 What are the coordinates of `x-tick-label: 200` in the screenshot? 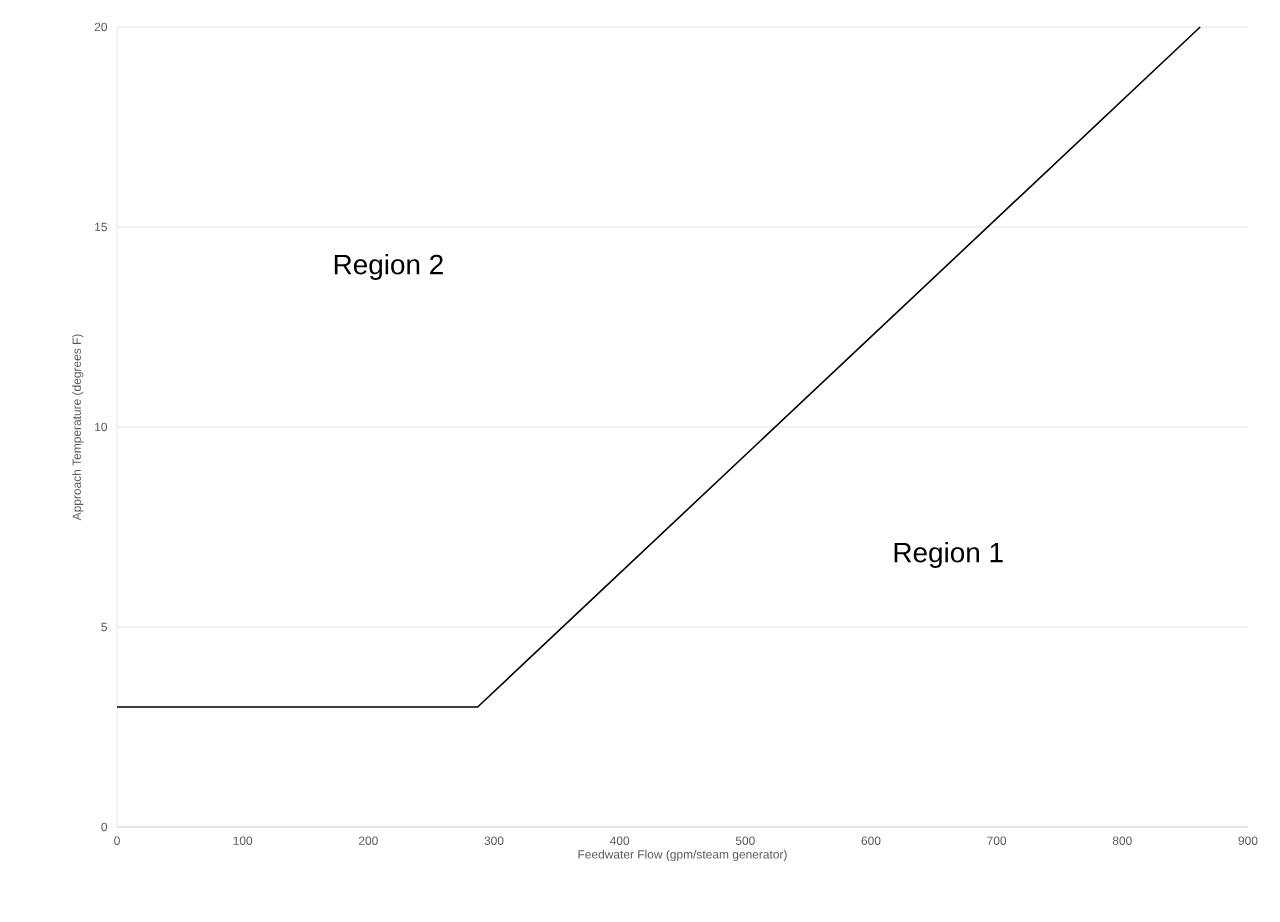 It's located at (368, 840).